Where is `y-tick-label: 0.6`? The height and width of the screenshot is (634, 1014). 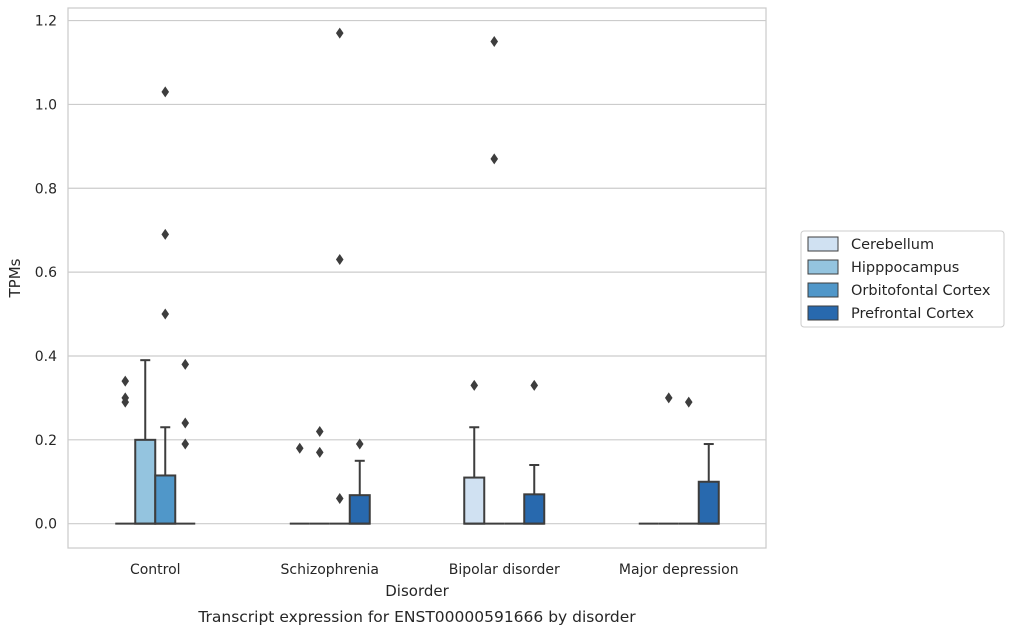 y-tick-label: 0.6 is located at coordinates (46, 273).